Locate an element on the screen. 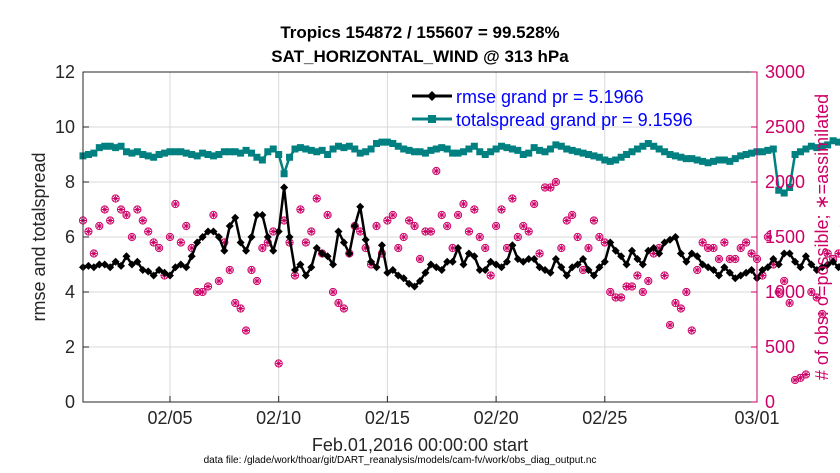 This screenshot has height=473, width=840. legend-rmse-marker is located at coordinates (432, 96).